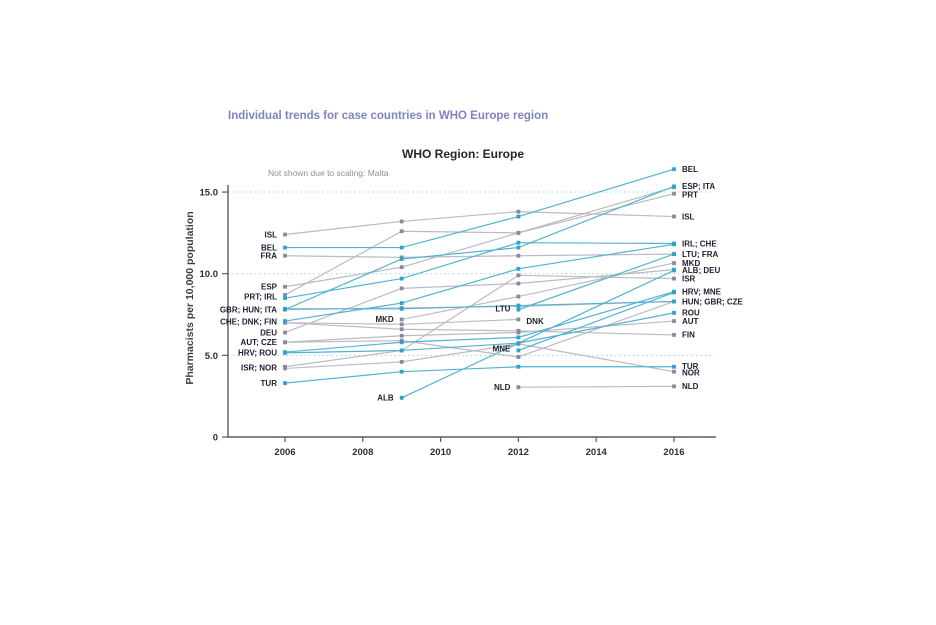 The height and width of the screenshot is (625, 936). Describe the element at coordinates (674, 193) in the screenshot. I see `series-point-PRT-2016` at that location.